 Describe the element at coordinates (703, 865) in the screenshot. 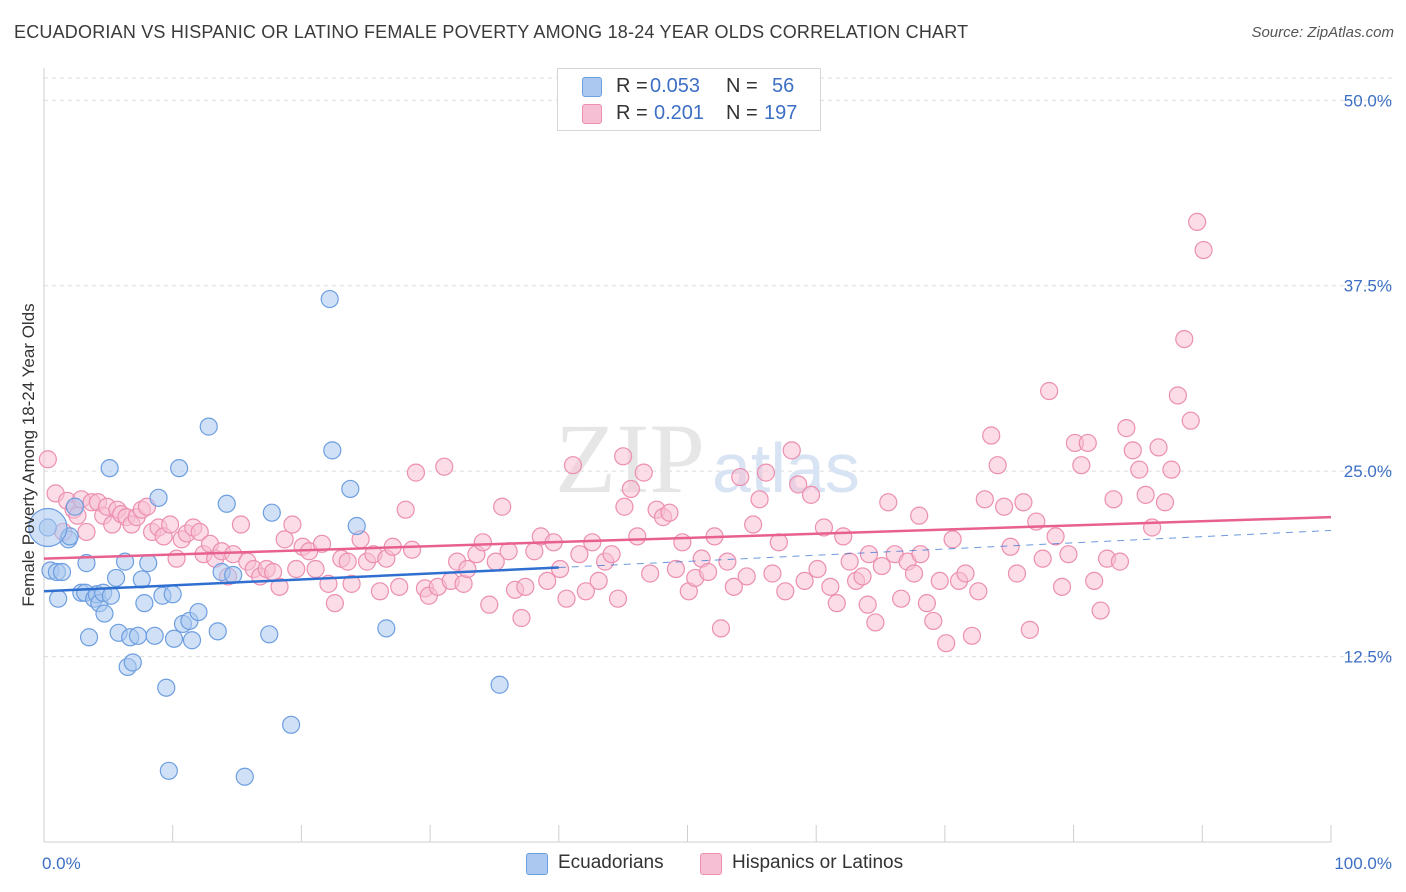

I see `series-legend: Ecuadorians Hispanics or Latinos` at that location.